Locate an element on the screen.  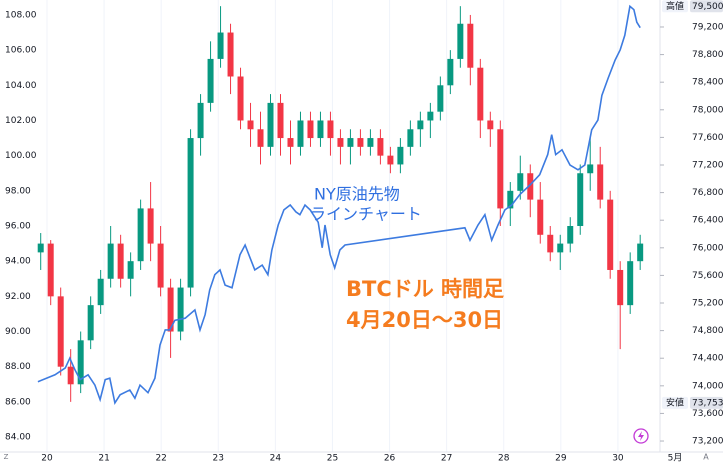
y2-tick-label: 75,200 is located at coordinates (707, 304).